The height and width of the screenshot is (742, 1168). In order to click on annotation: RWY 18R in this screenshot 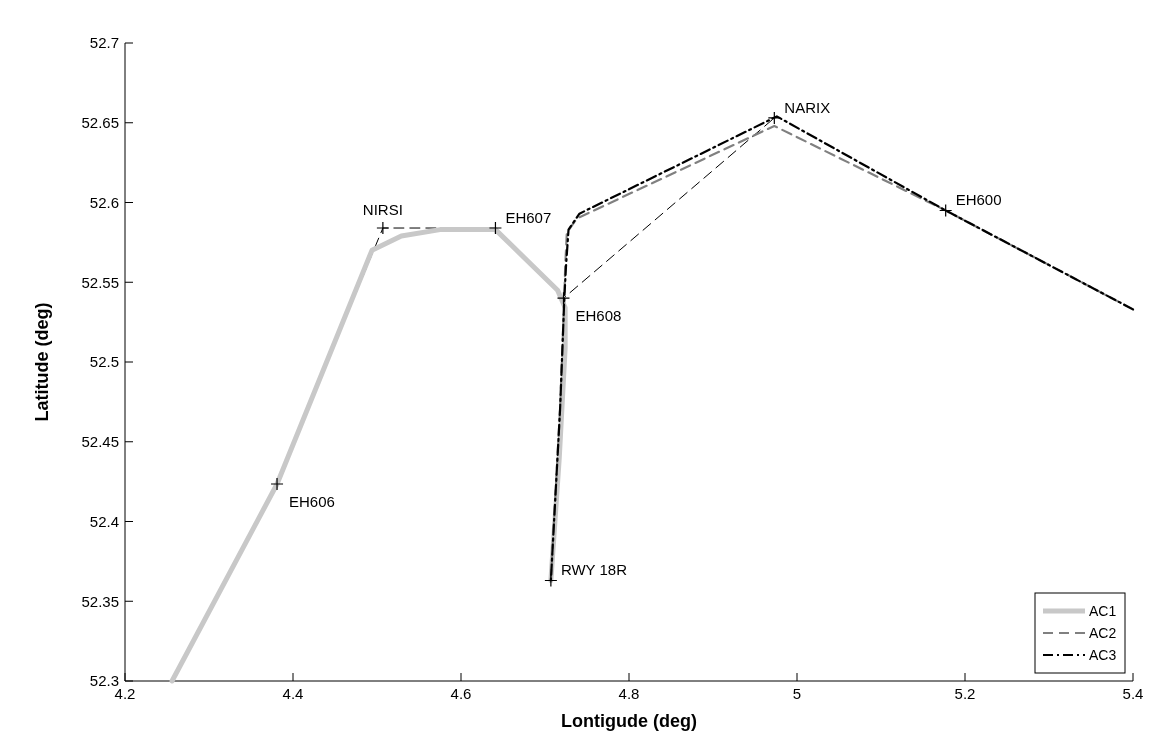, I will do `click(594, 570)`.